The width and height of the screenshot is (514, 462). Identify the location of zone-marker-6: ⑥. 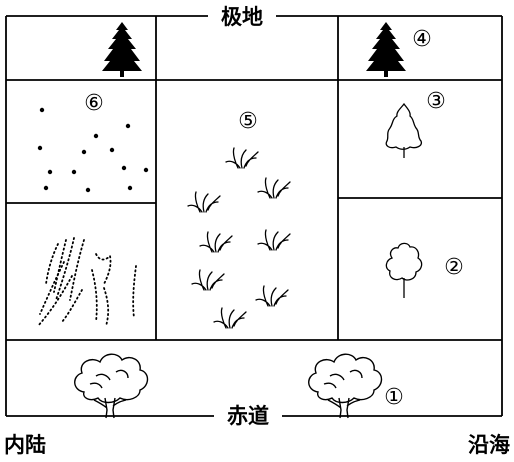
(94, 103).